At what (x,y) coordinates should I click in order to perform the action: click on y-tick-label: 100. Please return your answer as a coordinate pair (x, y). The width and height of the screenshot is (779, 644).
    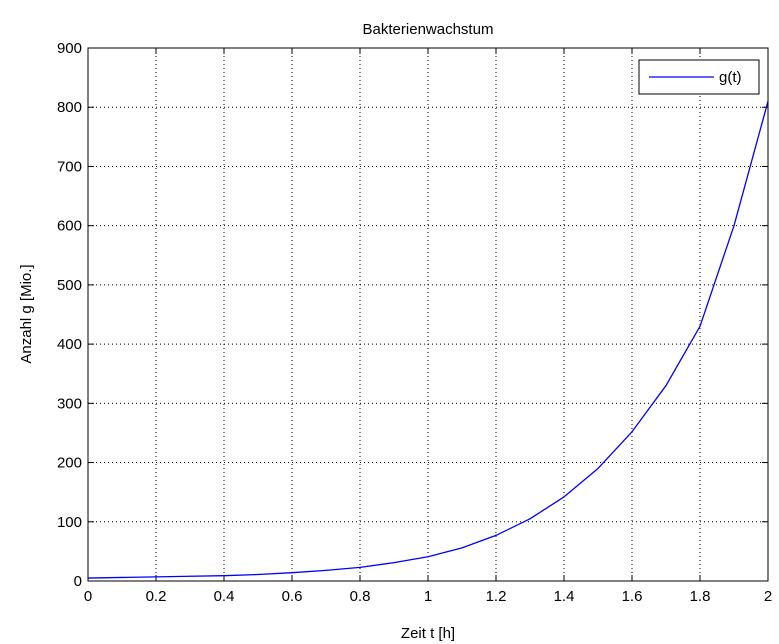
    Looking at the image, I should click on (69, 522).